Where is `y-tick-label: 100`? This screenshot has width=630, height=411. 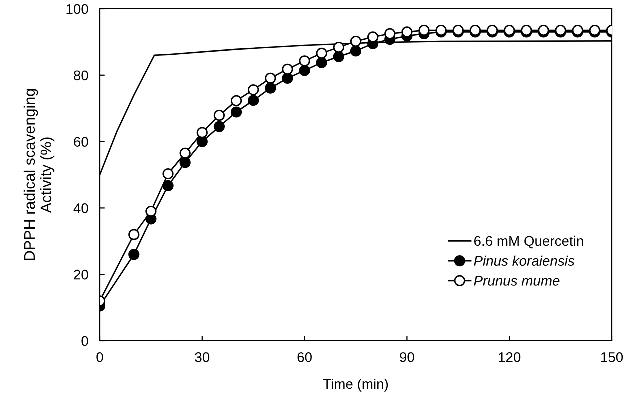 y-tick-label: 100 is located at coordinates (77, 9).